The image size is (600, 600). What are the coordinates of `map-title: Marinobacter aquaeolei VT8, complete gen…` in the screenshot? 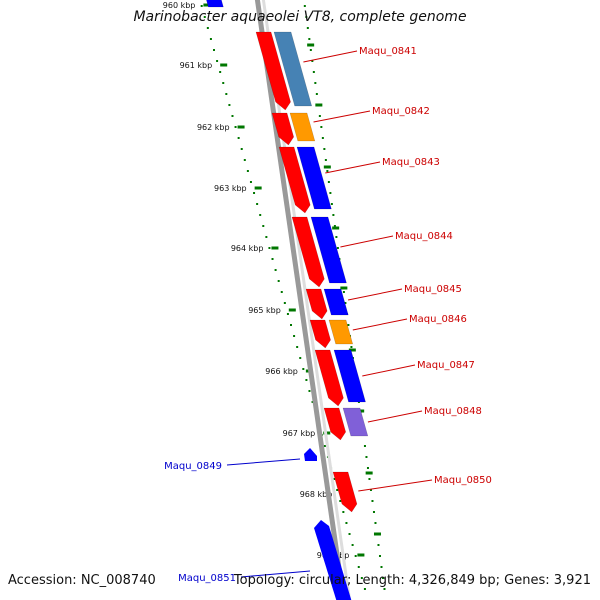 It's located at (300, 17).